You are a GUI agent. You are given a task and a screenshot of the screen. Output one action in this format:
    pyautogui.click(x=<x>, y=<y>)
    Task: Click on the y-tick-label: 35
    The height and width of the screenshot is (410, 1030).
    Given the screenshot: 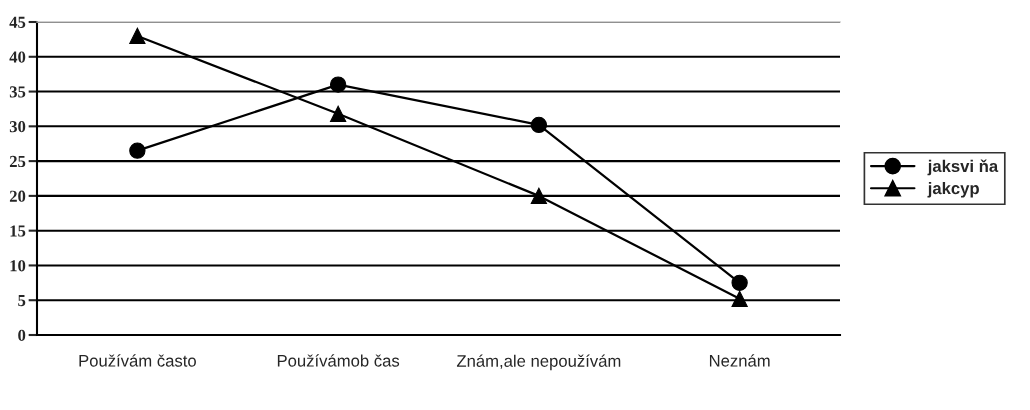 What is the action you would take?
    pyautogui.click(x=17, y=92)
    